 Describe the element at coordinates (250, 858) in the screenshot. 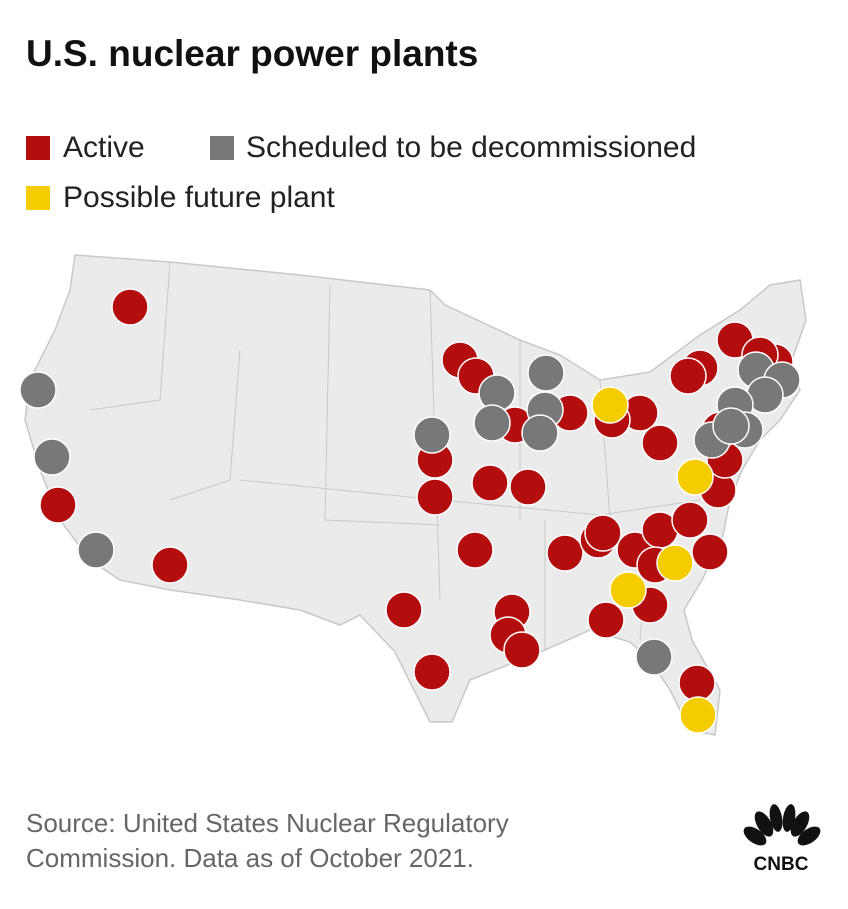

I see `source: Commission. Data as of October 2021.` at that location.